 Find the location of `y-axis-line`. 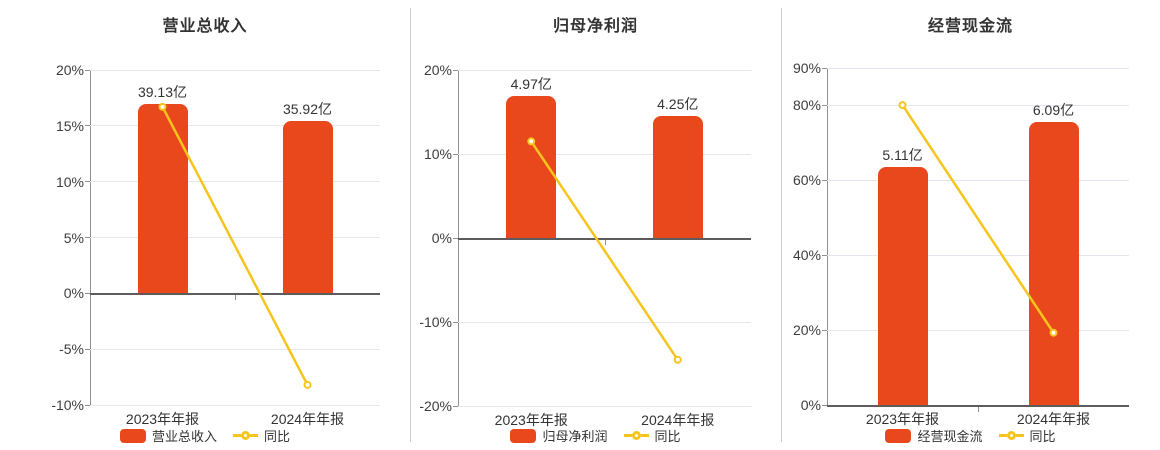

y-axis-line is located at coordinates (827, 236).